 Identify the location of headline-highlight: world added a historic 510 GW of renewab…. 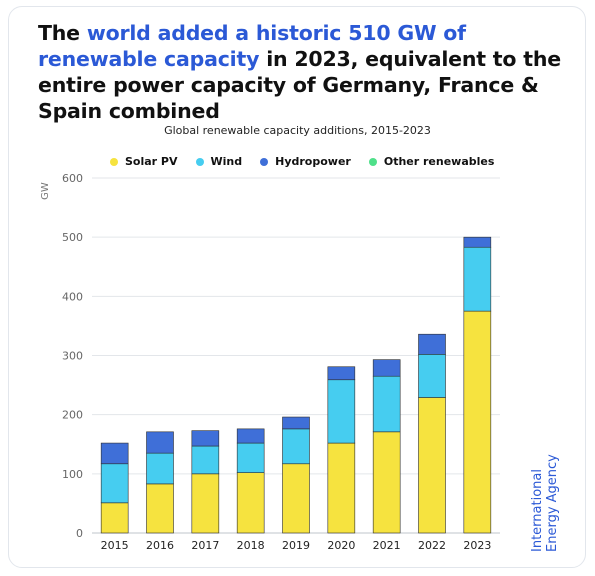
(252, 46).